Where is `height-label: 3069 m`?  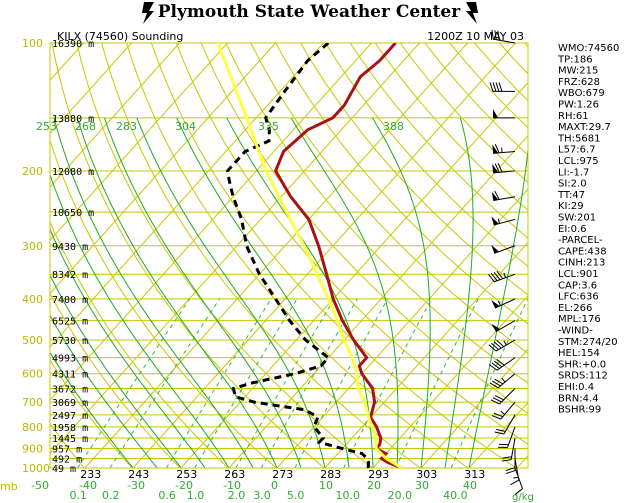 height-label: 3069 m is located at coordinates (70, 403).